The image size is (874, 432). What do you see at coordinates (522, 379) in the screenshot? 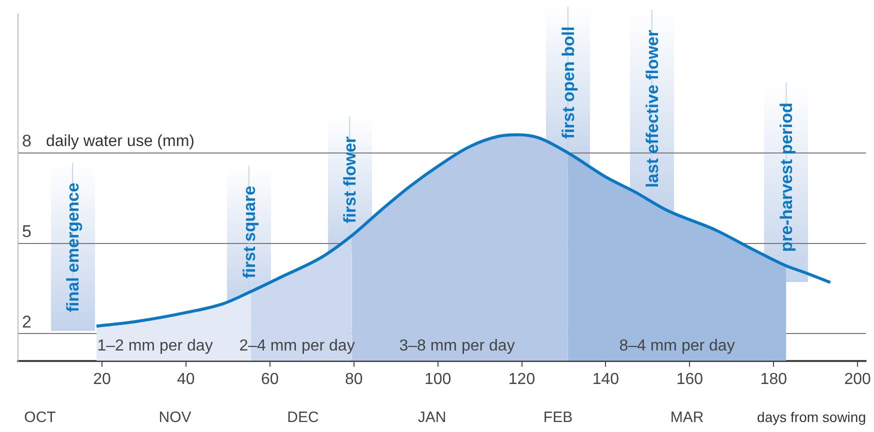
I see `x-tick-label: 120` at bounding box center [522, 379].